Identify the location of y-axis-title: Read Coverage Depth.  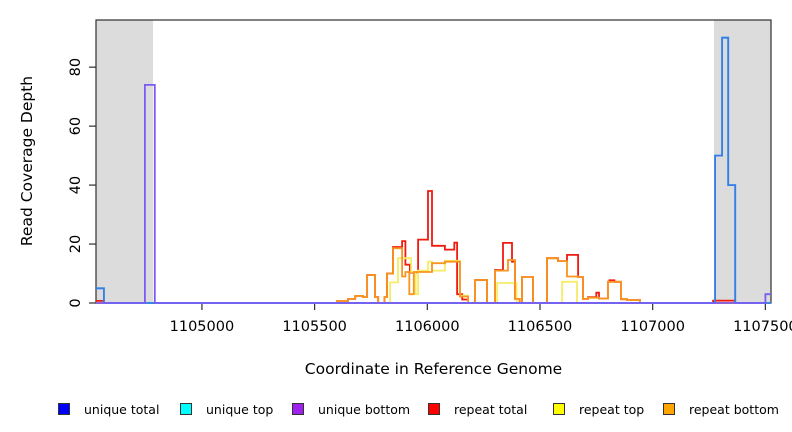
(27, 161).